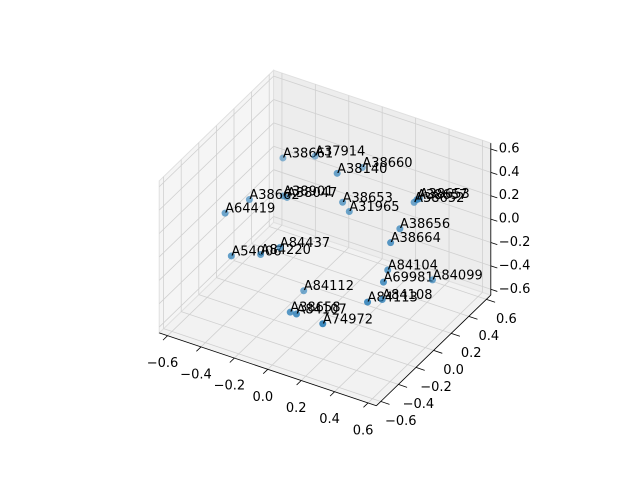 The width and height of the screenshot is (640, 480). Describe the element at coordinates (340, 152) in the screenshot. I see `point-label: A37914` at that location.